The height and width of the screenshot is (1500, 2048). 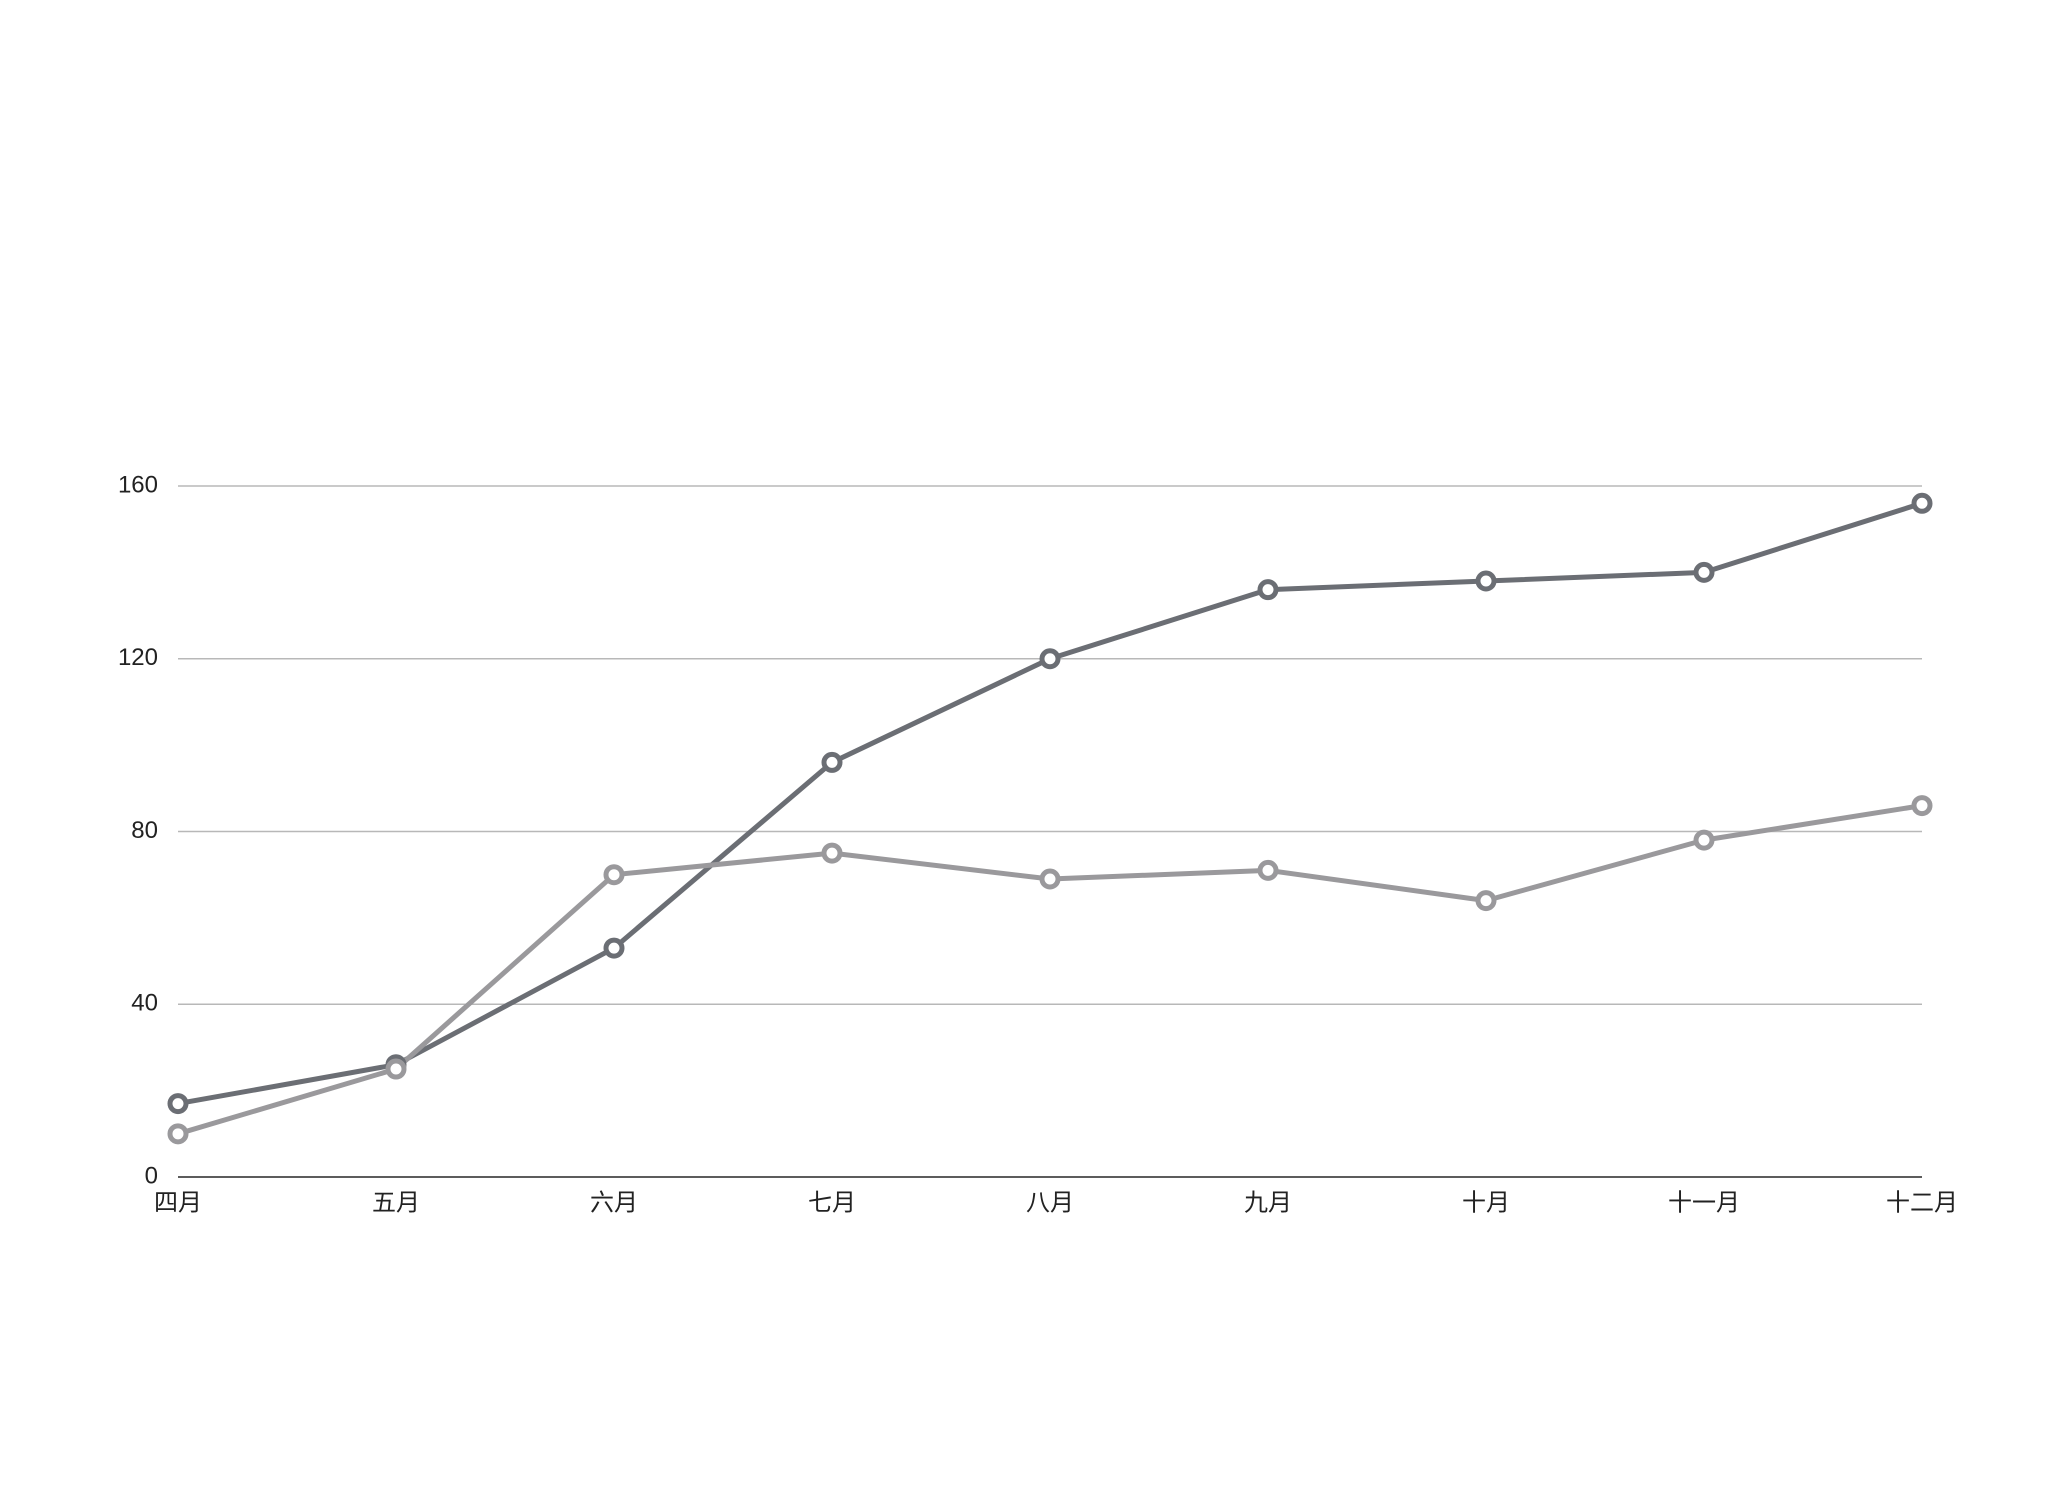 What do you see at coordinates (1704, 1202) in the screenshot?
I see `x-tick-label: 十一月` at bounding box center [1704, 1202].